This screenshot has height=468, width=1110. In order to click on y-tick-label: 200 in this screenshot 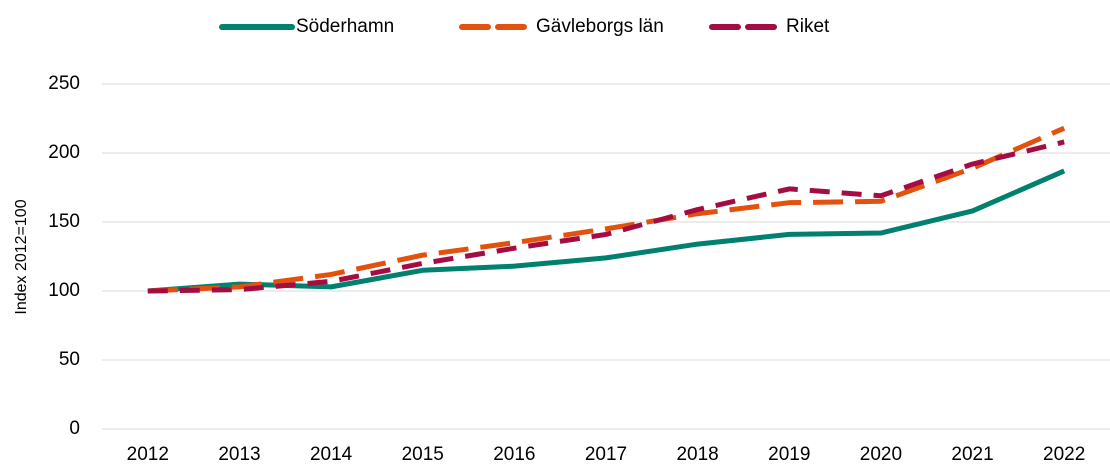, I will do `click(64, 152)`.